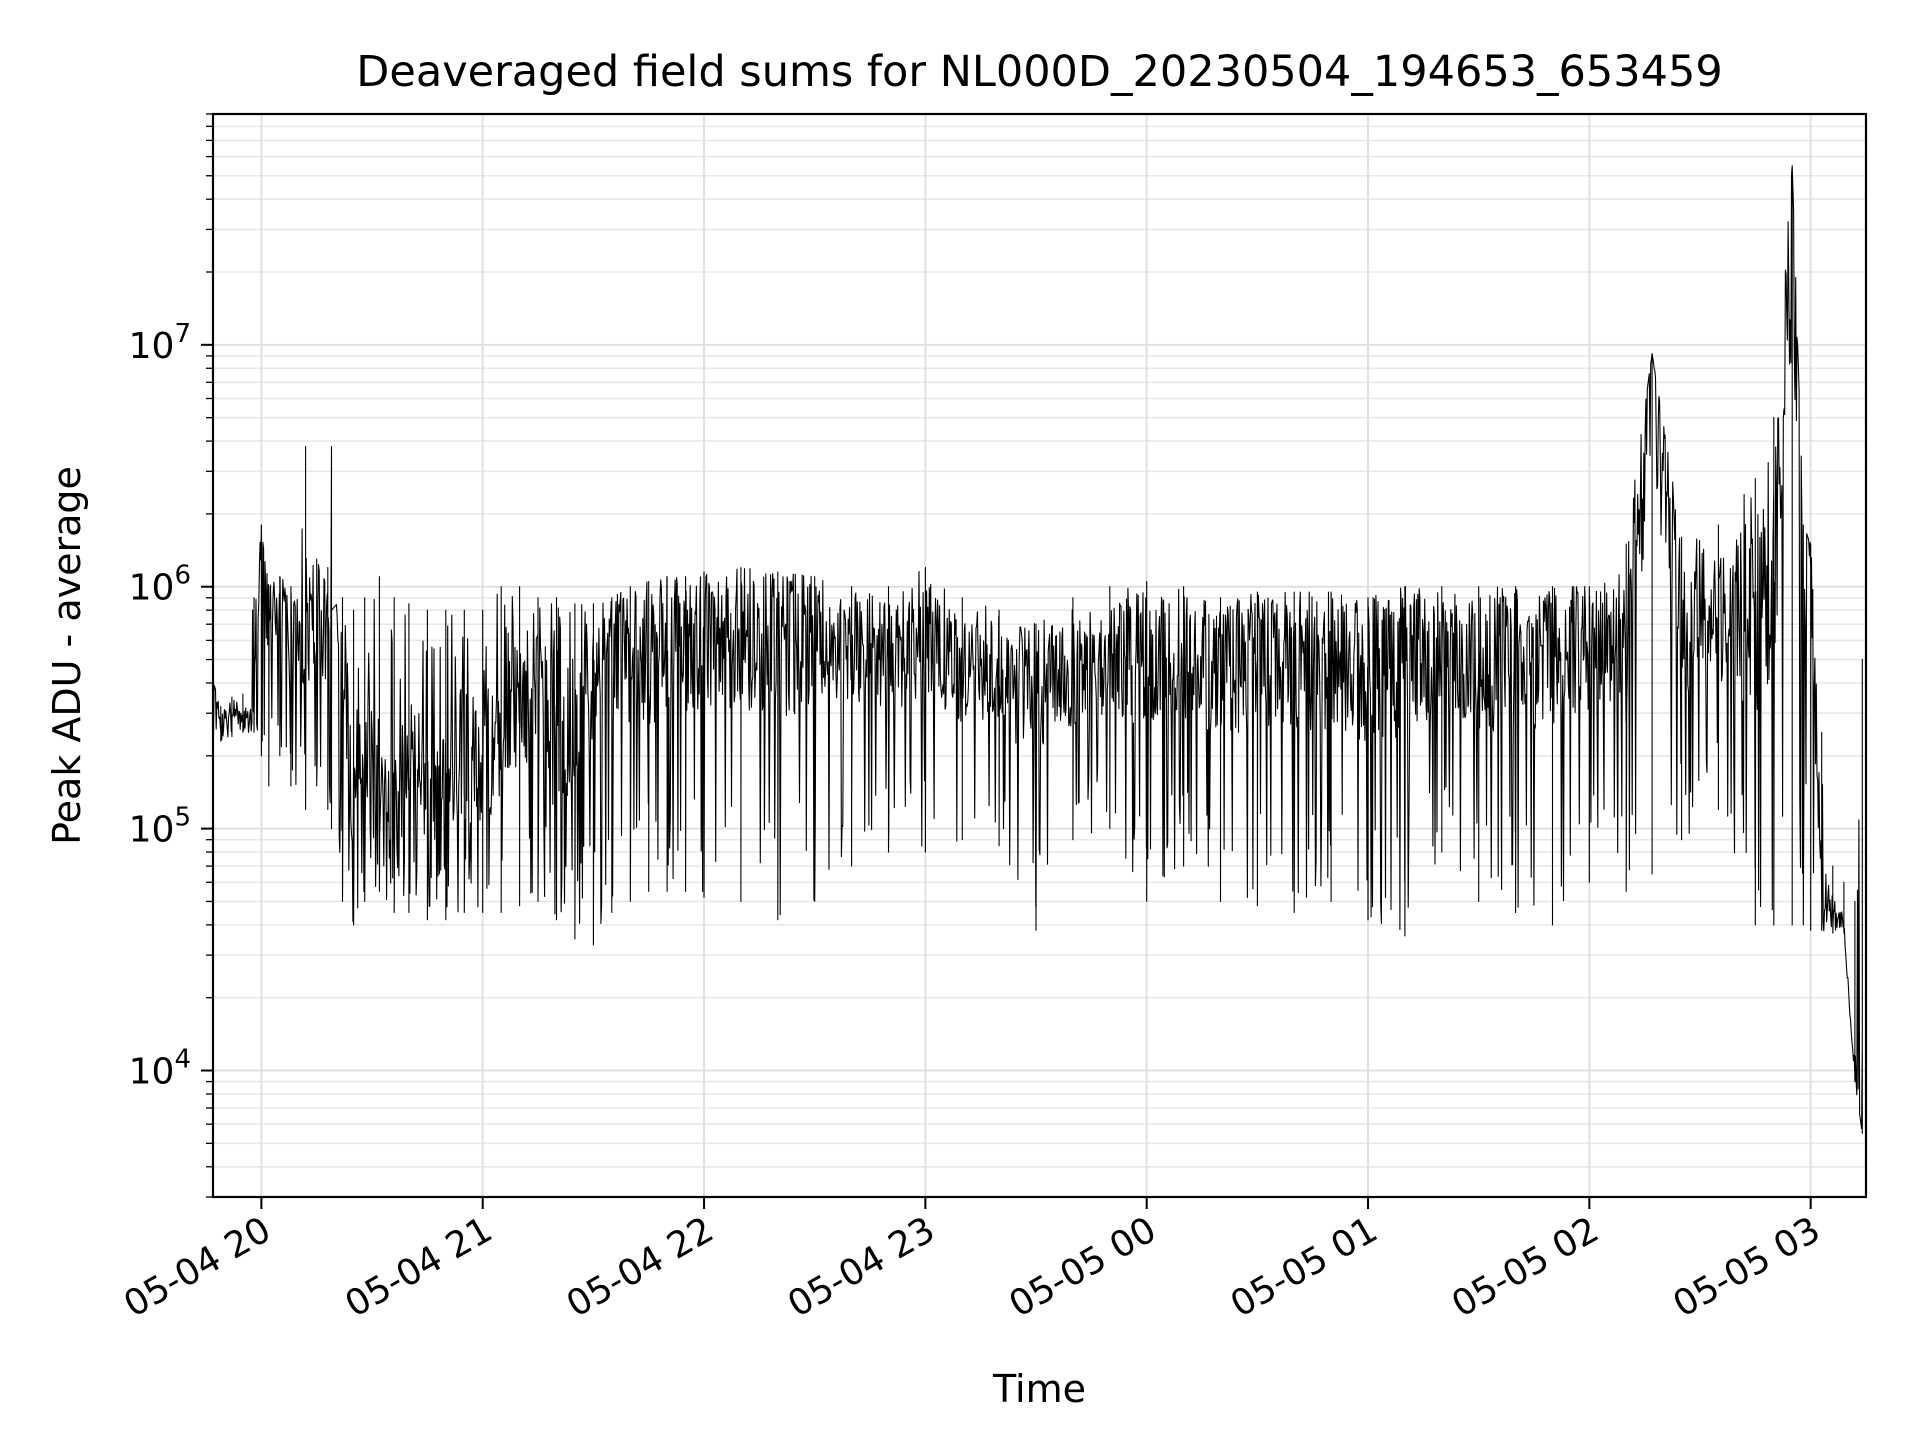 The image size is (1920, 1440). What do you see at coordinates (160, 827) in the screenshot?
I see `y-tick-label: 10⁵` at bounding box center [160, 827].